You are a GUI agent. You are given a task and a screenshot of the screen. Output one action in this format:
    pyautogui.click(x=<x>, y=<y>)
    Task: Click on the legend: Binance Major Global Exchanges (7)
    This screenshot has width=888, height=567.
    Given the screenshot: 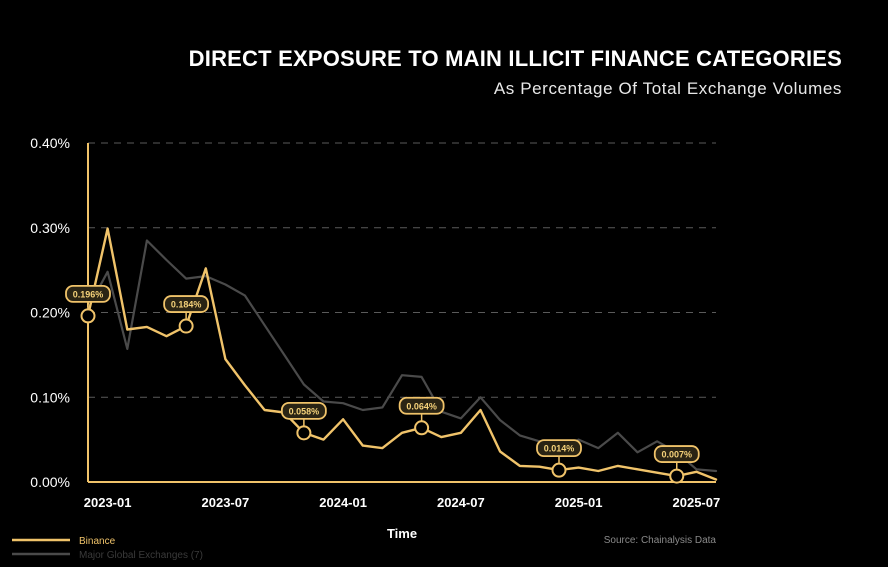 What is the action you would take?
    pyautogui.click(x=107, y=548)
    